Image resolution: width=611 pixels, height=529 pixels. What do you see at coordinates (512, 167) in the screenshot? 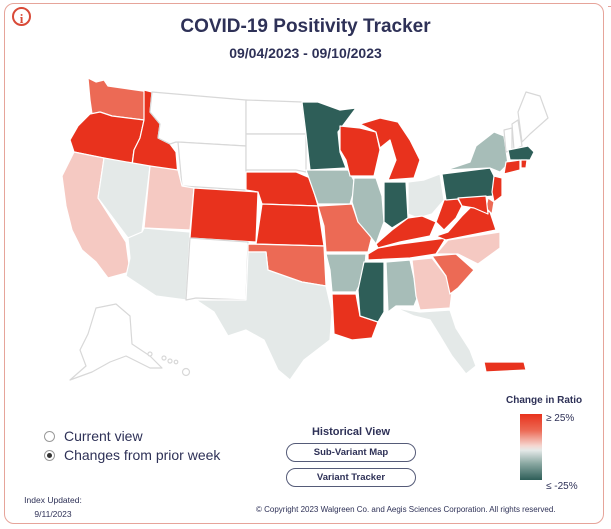
I see `state-ct` at bounding box center [512, 167].